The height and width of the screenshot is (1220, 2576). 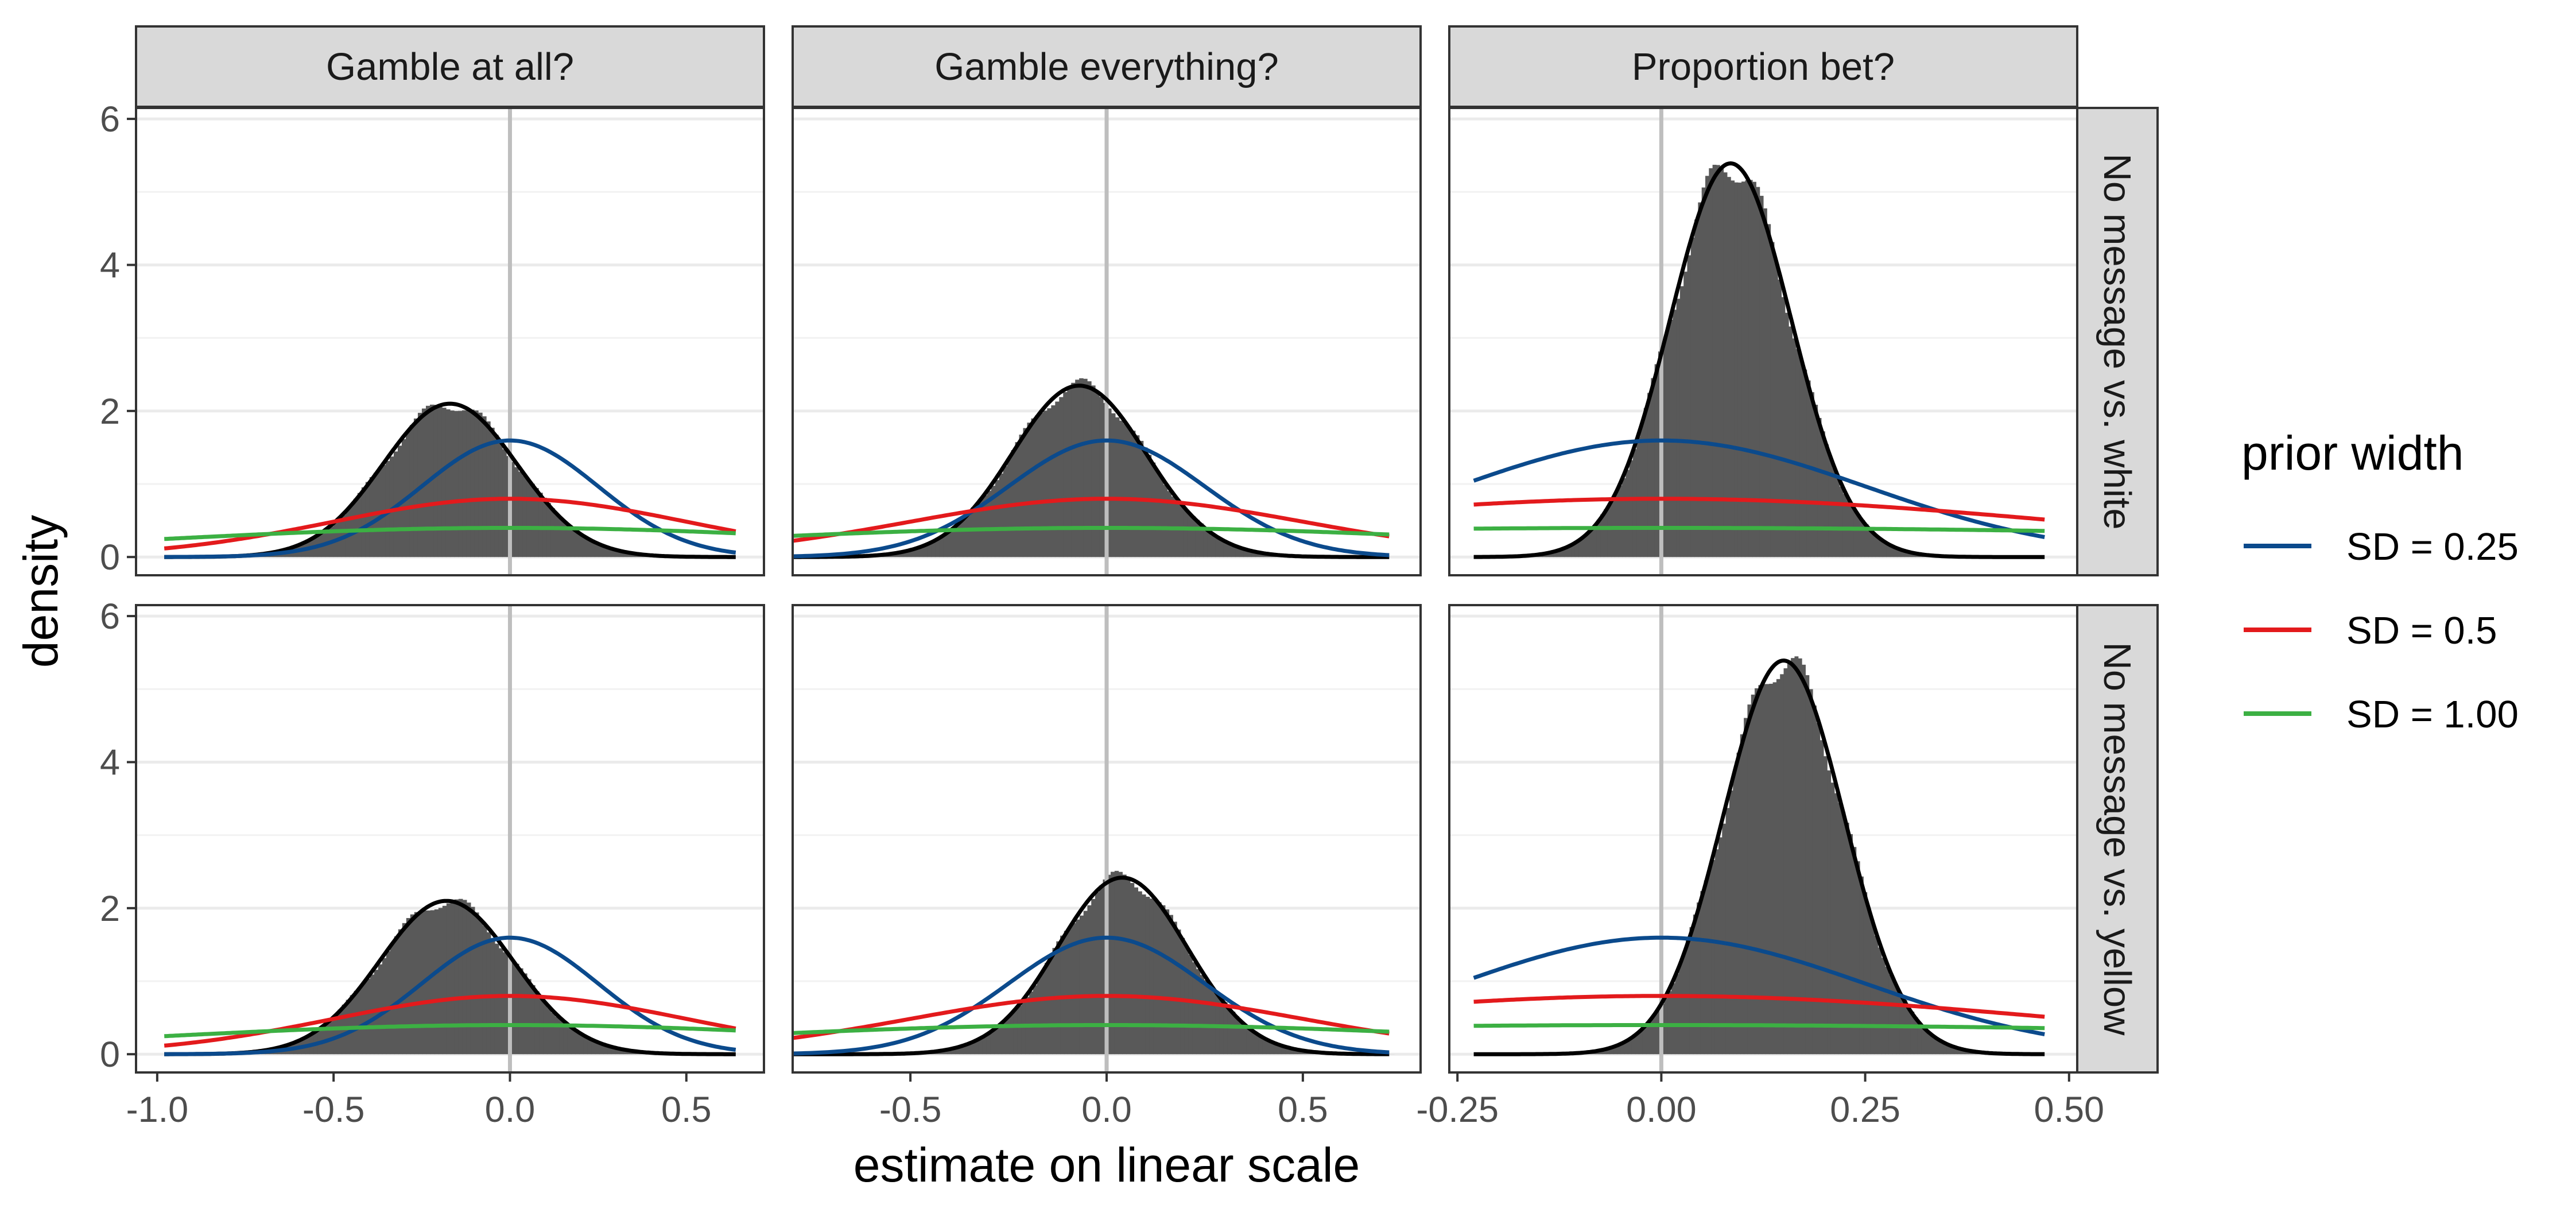 What do you see at coordinates (1763, 66) in the screenshot?
I see `strip-label-col-3: Proportion bet?` at bounding box center [1763, 66].